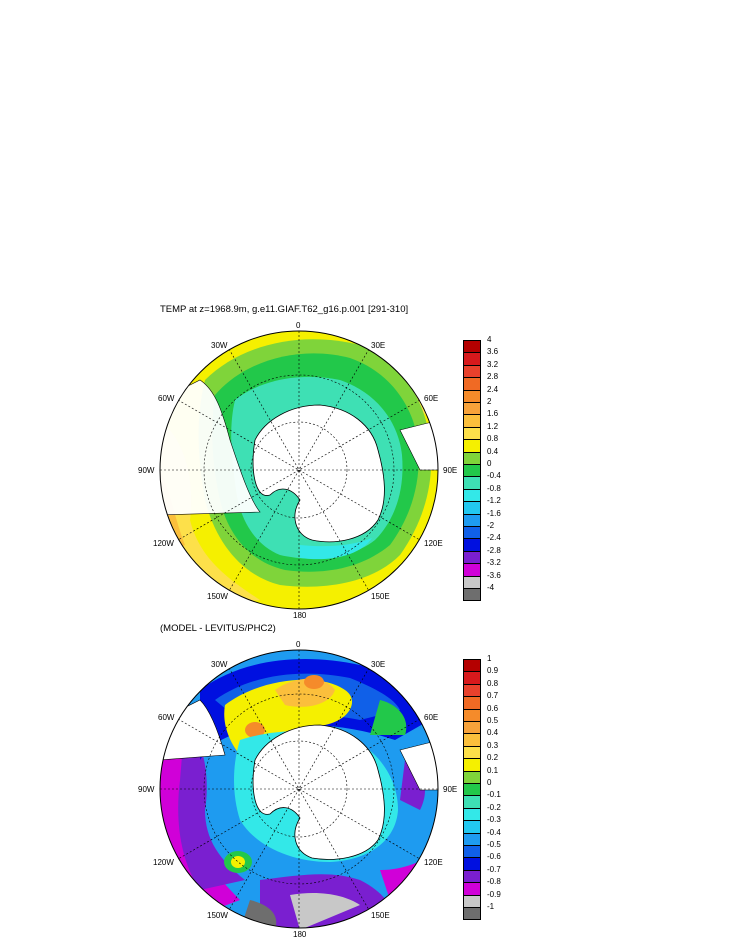 The image size is (733, 945). I want to click on lon-label-0: 0, so click(298, 325).